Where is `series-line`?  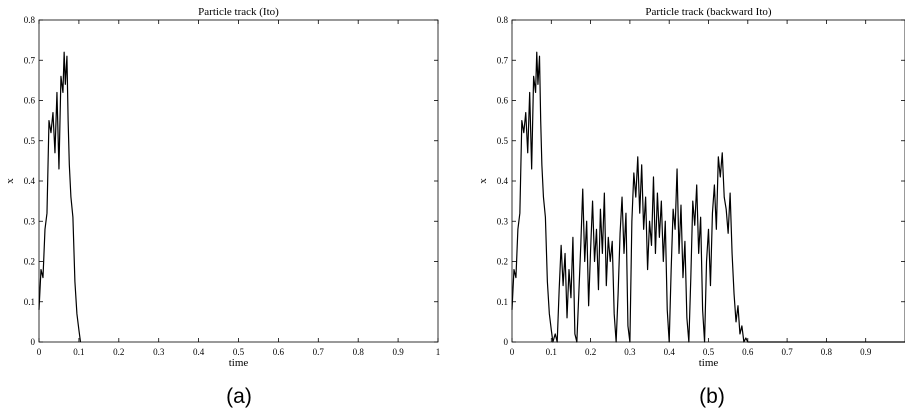 series-line is located at coordinates (60, 197).